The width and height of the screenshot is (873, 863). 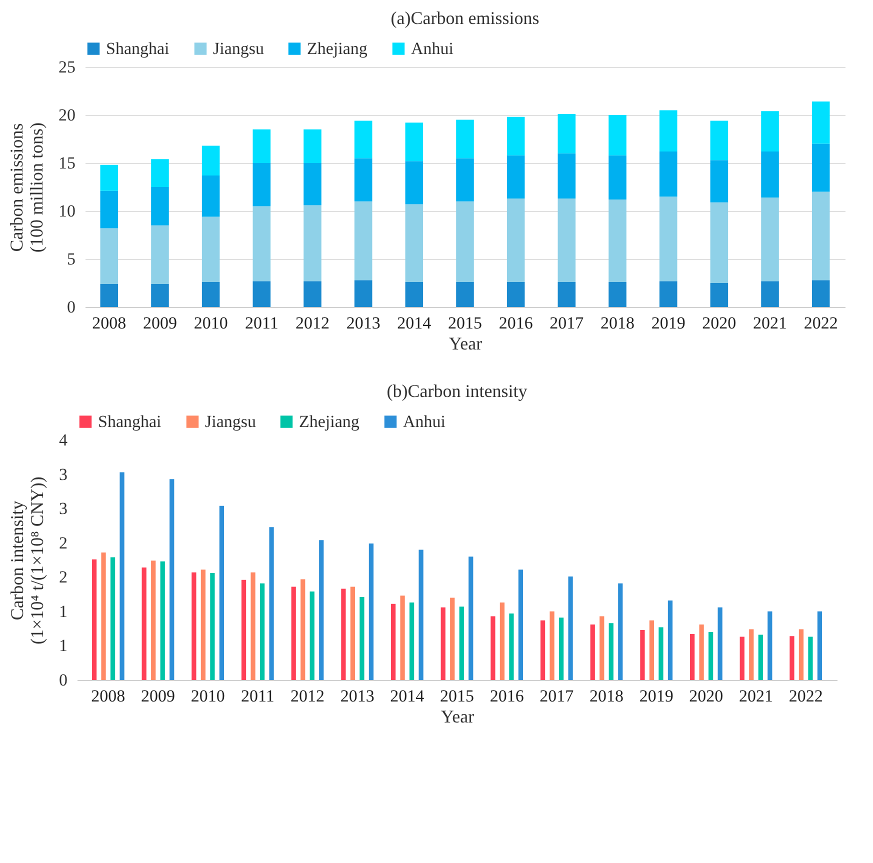 What do you see at coordinates (71, 259) in the screenshot?
I see `y-tick-label: 5` at bounding box center [71, 259].